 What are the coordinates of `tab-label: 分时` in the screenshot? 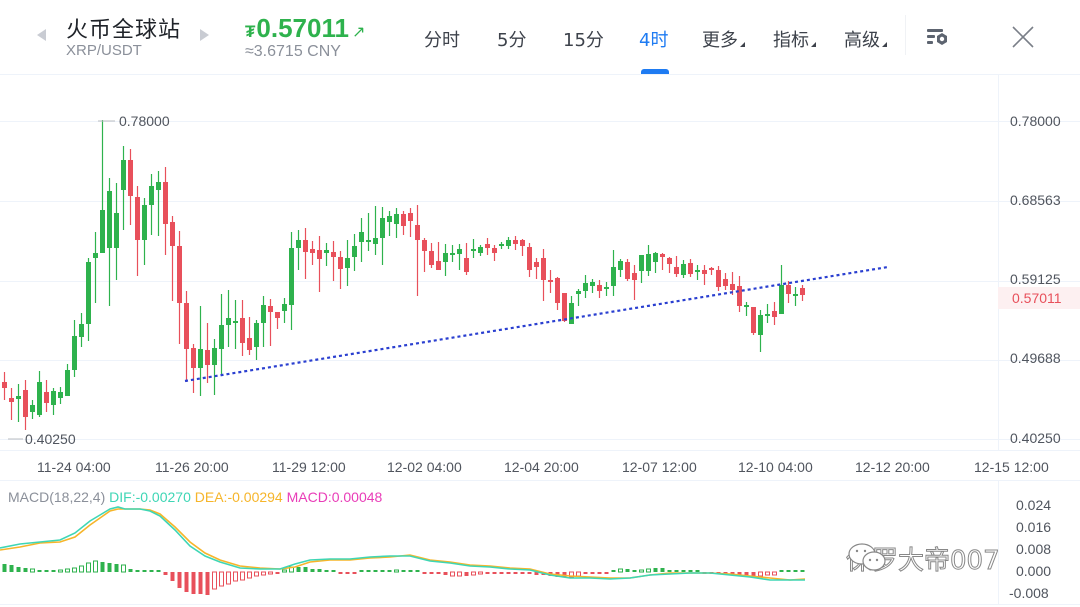 It's located at (442, 40).